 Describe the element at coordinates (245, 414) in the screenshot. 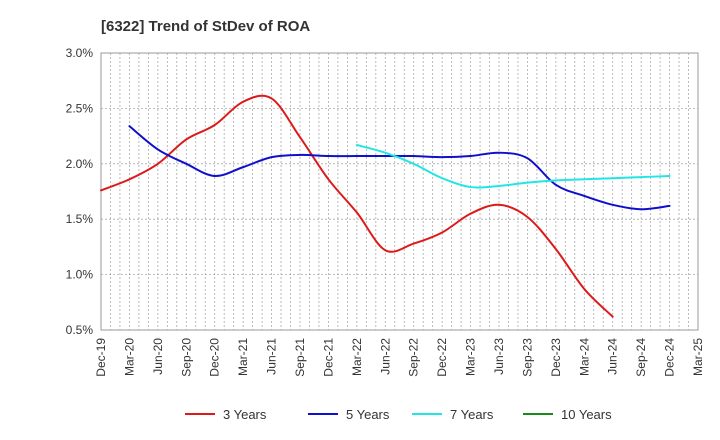

I see `legend-label-3-years: 3 Years` at that location.